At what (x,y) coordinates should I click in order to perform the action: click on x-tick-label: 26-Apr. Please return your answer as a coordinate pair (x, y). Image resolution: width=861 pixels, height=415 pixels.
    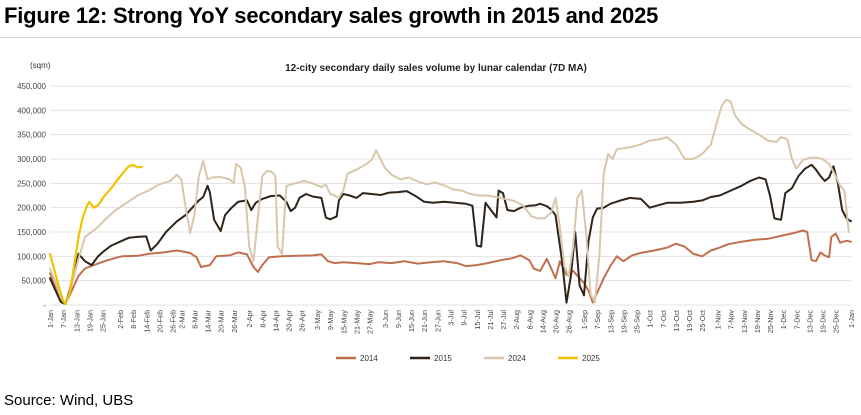
    Looking at the image, I should click on (302, 320).